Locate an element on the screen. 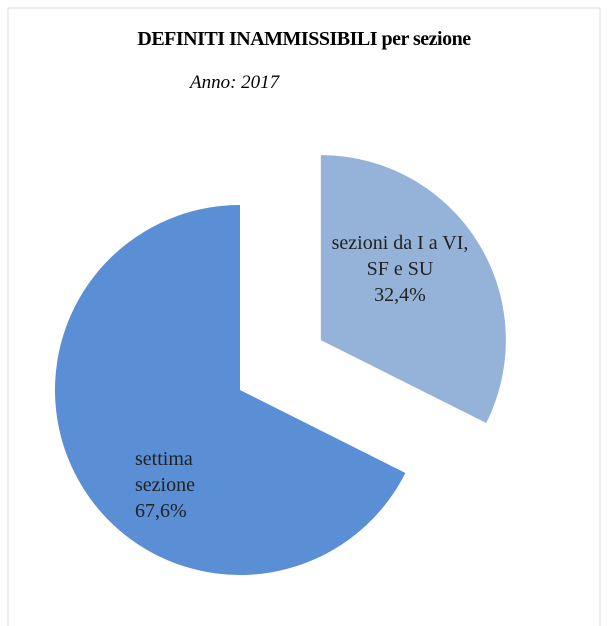 The width and height of the screenshot is (608, 626). slice-value-label: 67,6% is located at coordinates (161, 511).